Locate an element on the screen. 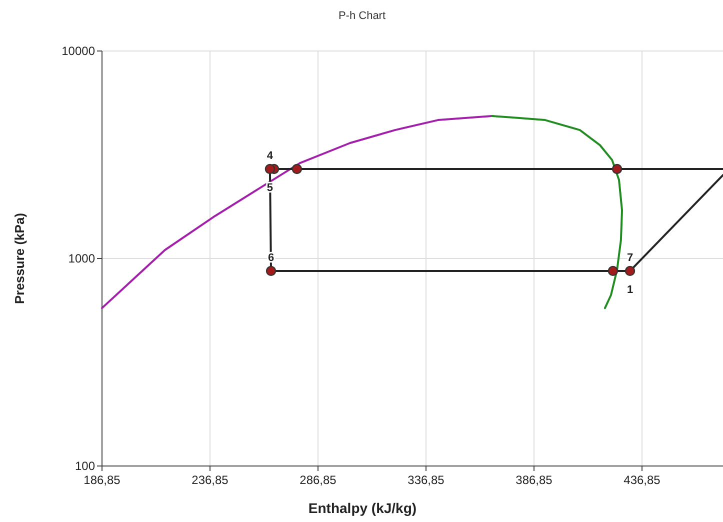  line-series is located at coordinates (557, 212).